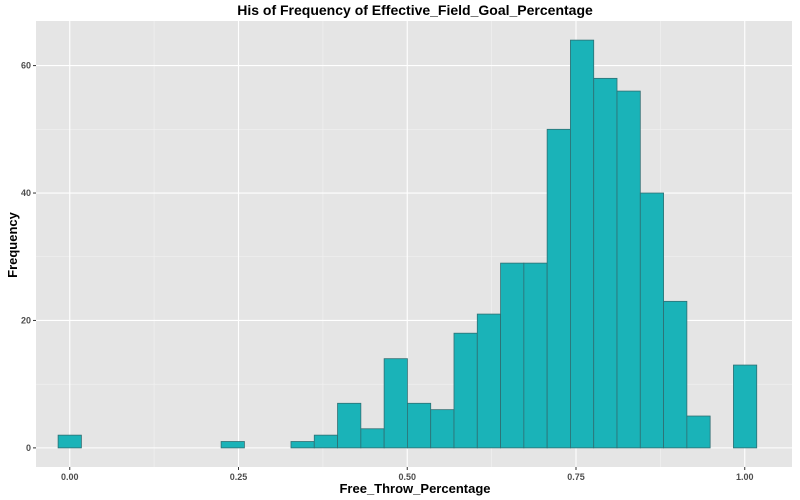  What do you see at coordinates (239, 477) in the screenshot?
I see `x-tick-label: 0.25` at bounding box center [239, 477].